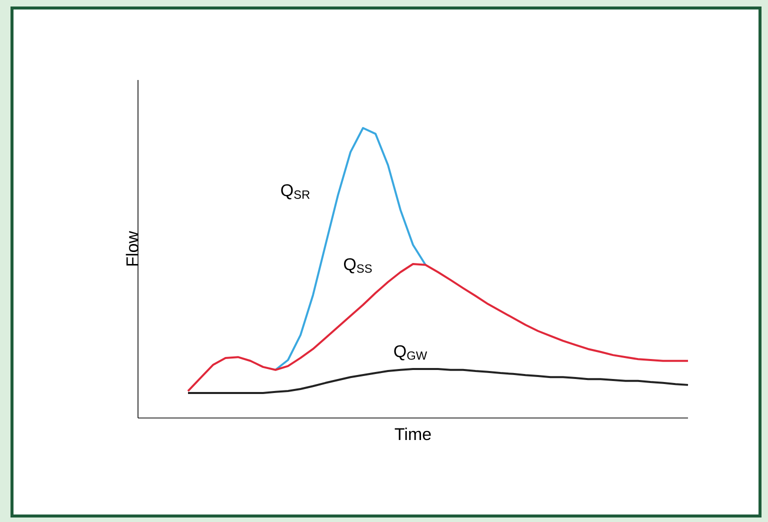  I want to click on x-axis-title: Time, so click(412, 434).